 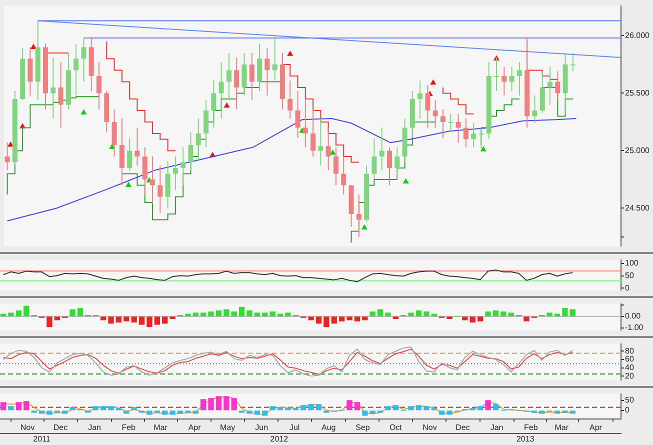 What do you see at coordinates (627, 410) in the screenshot?
I see `y-tick-label: 0` at bounding box center [627, 410].